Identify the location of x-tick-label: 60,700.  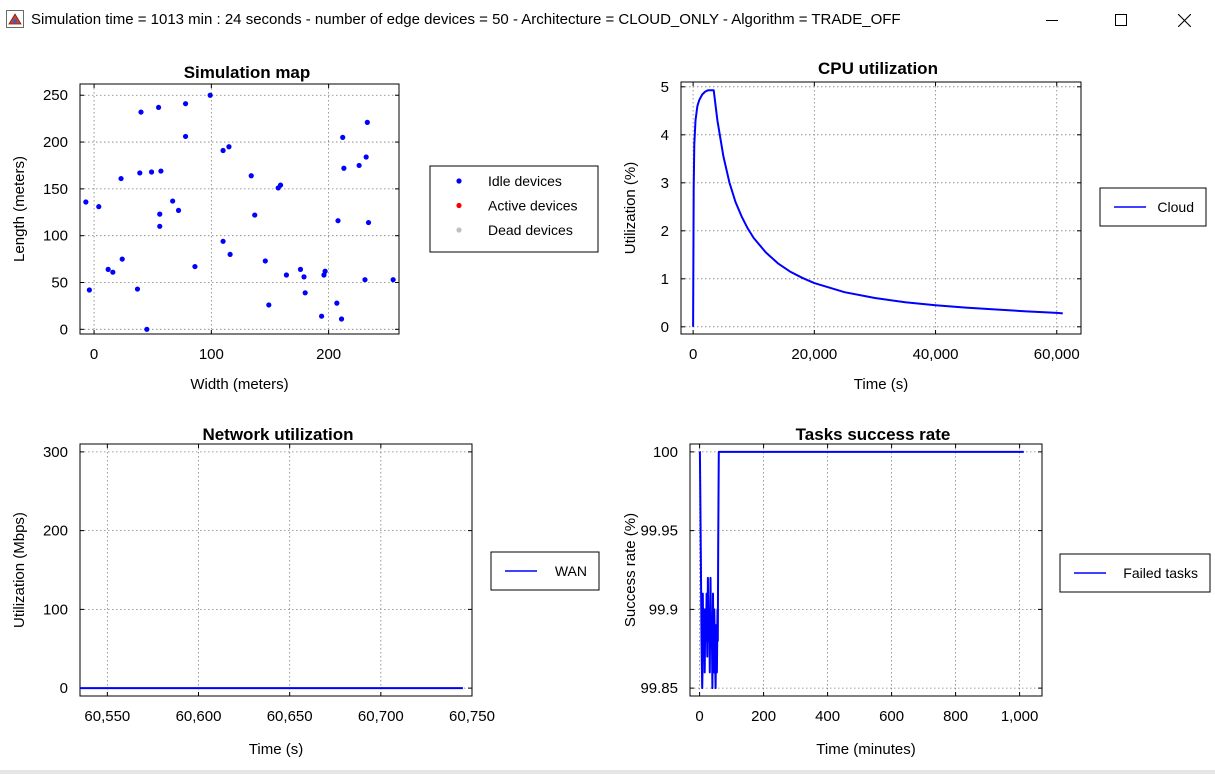
(381, 716).